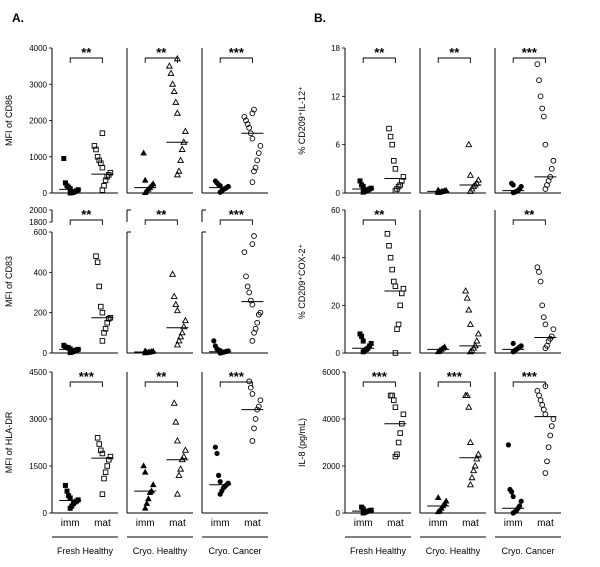  I want to click on y-tick-label: 60, so click(335, 210).